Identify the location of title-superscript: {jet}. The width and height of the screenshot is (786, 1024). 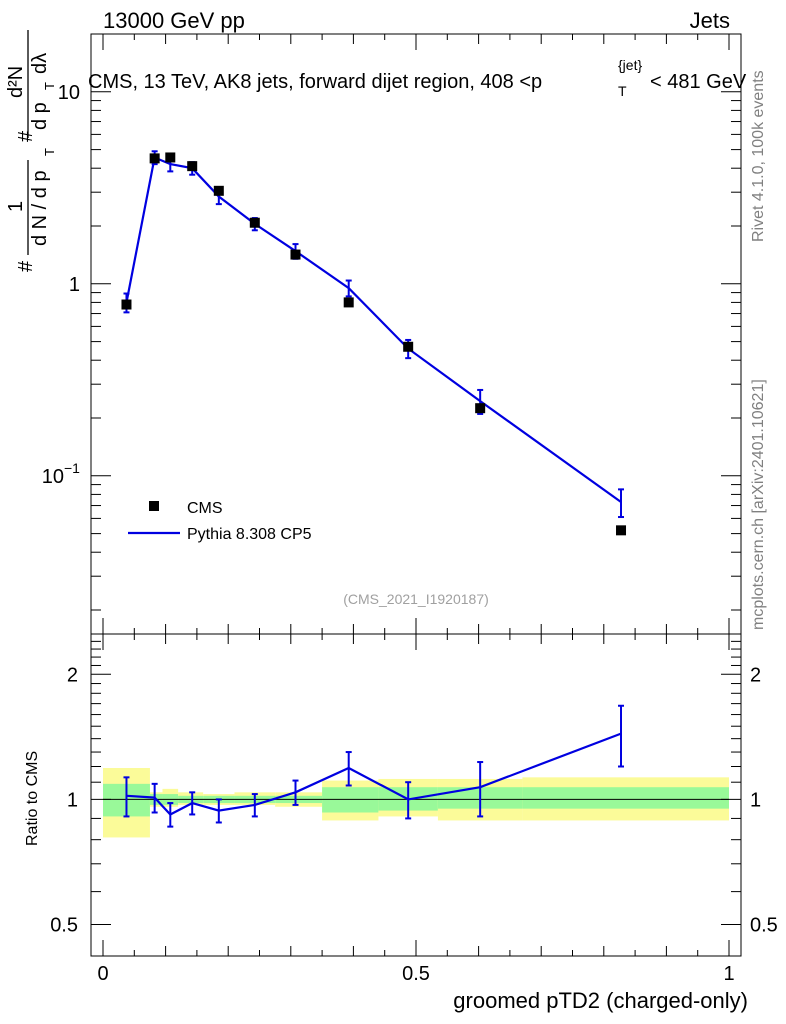
(630, 65).